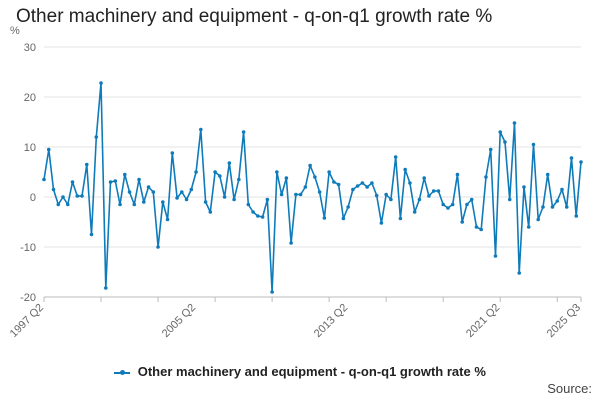 Image resolution: width=600 pixels, height=400 pixels. Describe the element at coordinates (30, 48) in the screenshot. I see `y-tick-label: 30` at that location.